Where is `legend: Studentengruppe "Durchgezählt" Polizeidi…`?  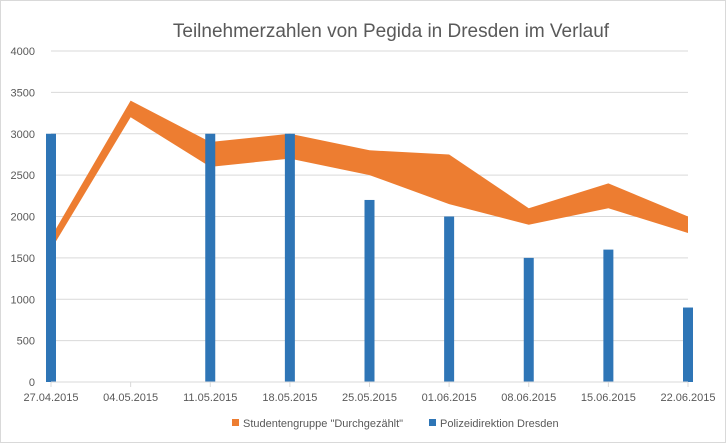
legend: Studentengruppe "Durchgezählt" Polizeidi… is located at coordinates (395, 424).